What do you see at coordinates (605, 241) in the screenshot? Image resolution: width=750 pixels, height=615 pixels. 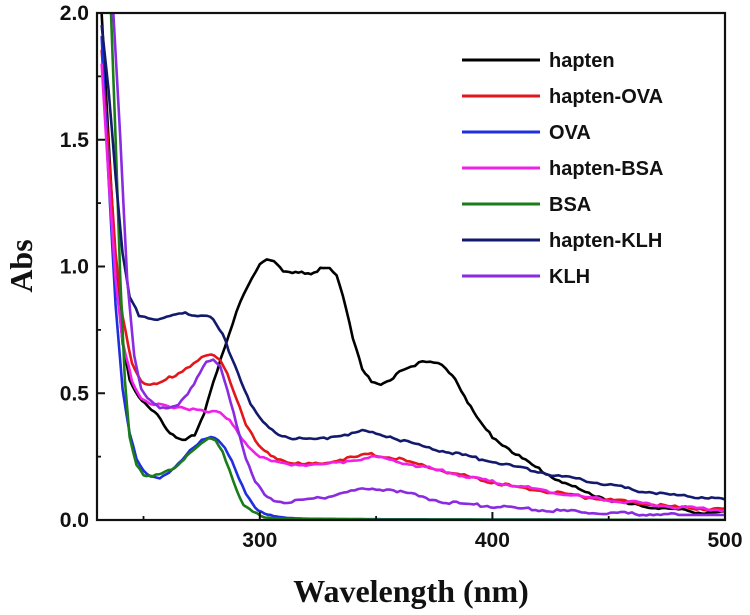 I see `legend-label-hapten-klh: hapten-KLH` at bounding box center [605, 241].